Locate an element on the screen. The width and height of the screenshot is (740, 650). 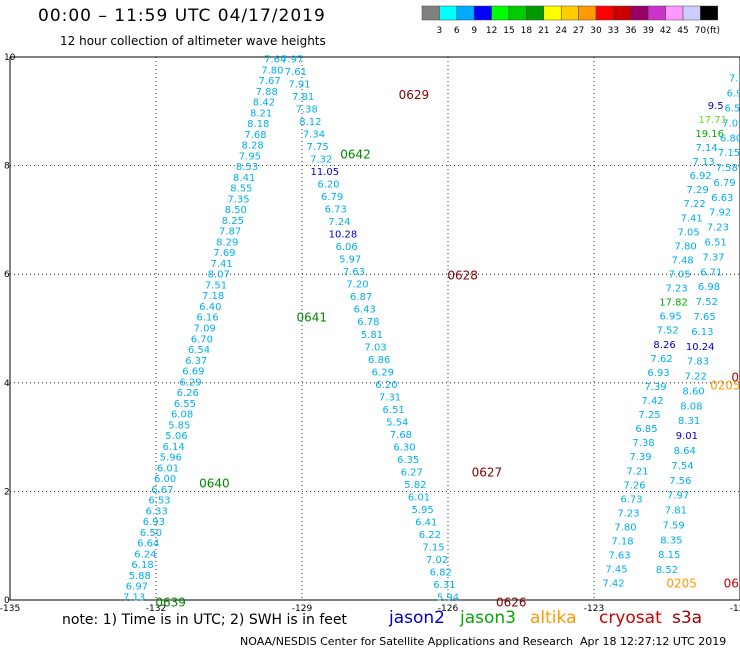
swh-value: 11.05 is located at coordinates (325, 172).